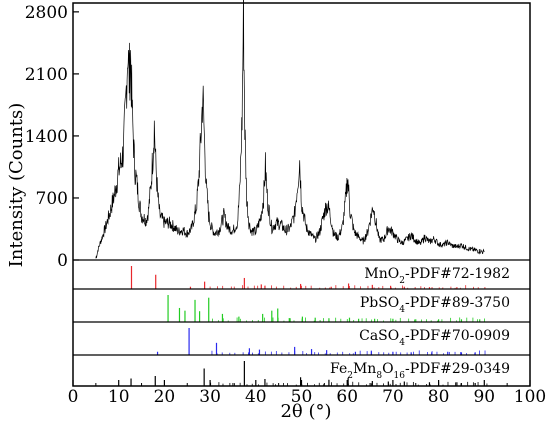 This screenshot has width=550, height=427. What do you see at coordinates (256, 397) in the screenshot?
I see `x-tick-label: 40` at bounding box center [256, 397].